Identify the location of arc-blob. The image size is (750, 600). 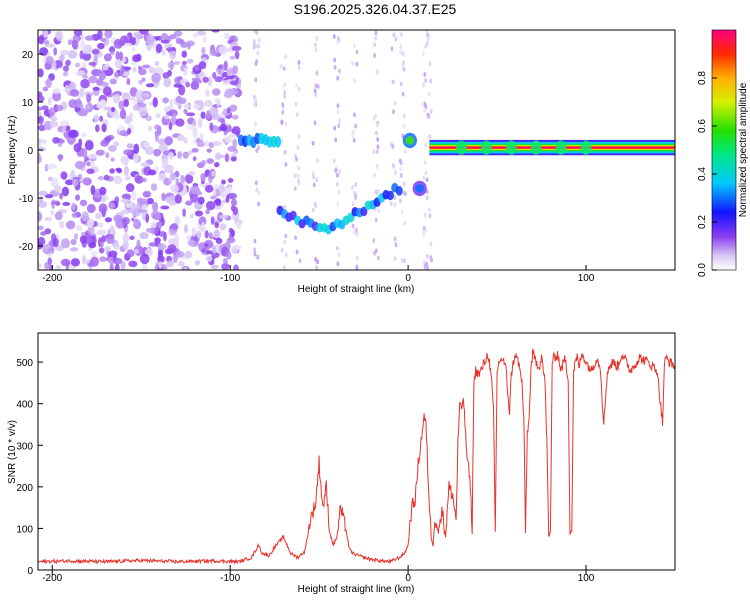
(351, 217).